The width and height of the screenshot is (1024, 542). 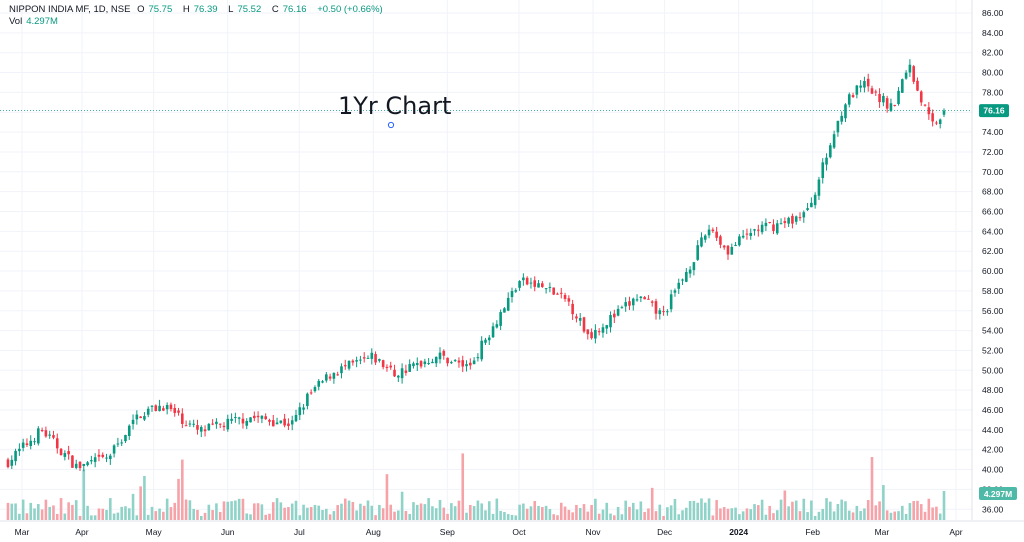 What do you see at coordinates (33, 21) in the screenshot?
I see `volume-legend: Vol 4.297M` at bounding box center [33, 21].